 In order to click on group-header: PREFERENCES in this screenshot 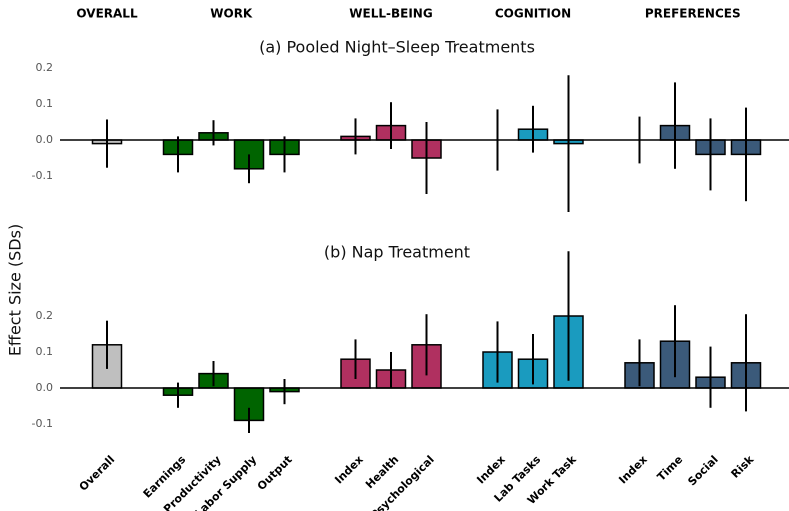, I will do `click(693, 14)`.